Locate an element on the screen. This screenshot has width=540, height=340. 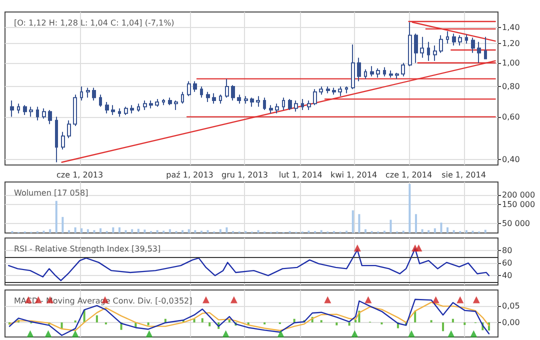
x-tick-label: lut 1, 2014 is located at coordinates (300, 175).